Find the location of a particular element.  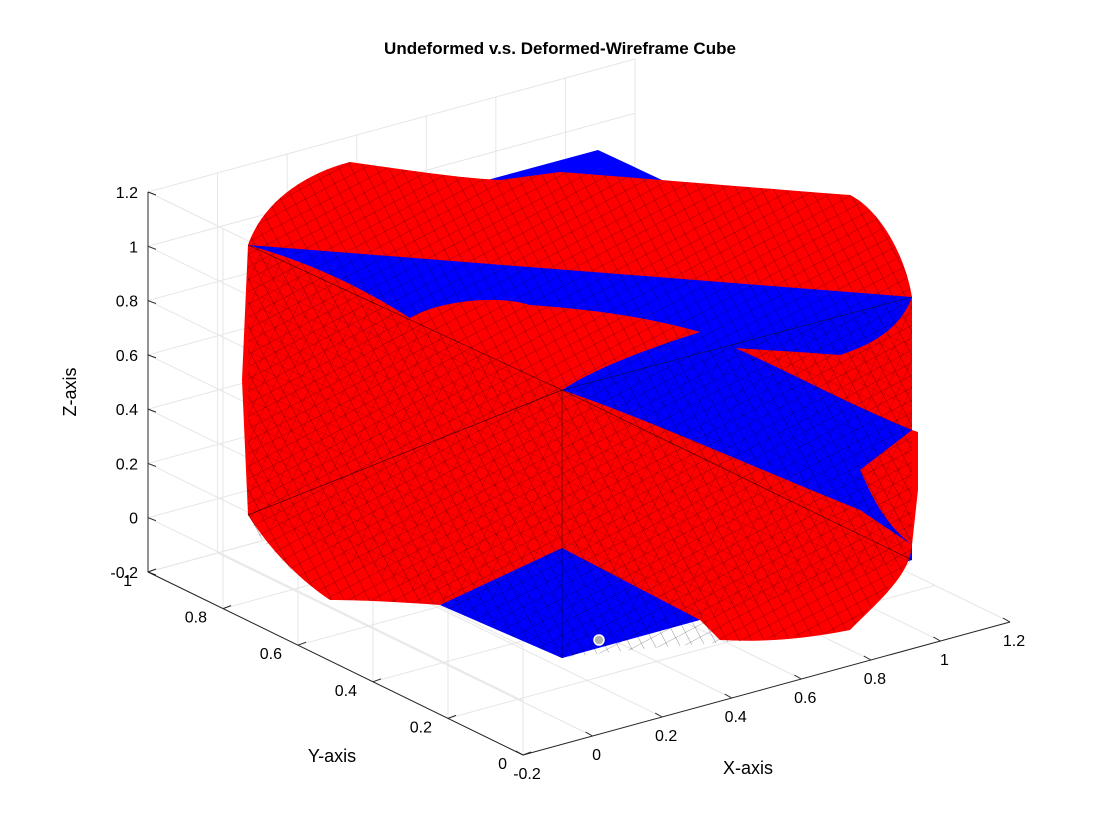

x-tick-label: 1 is located at coordinates (944, 660).